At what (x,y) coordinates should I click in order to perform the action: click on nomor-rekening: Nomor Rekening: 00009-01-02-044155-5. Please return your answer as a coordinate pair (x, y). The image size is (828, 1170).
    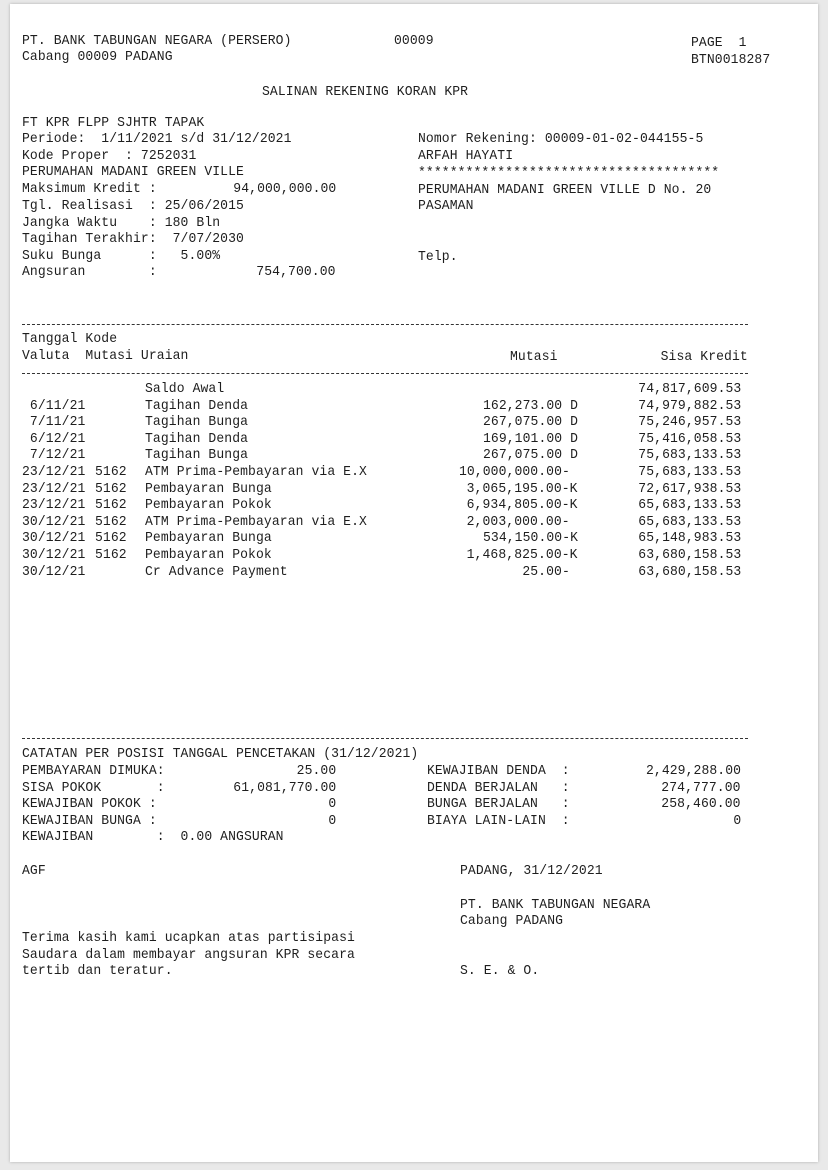
    Looking at the image, I should click on (561, 139).